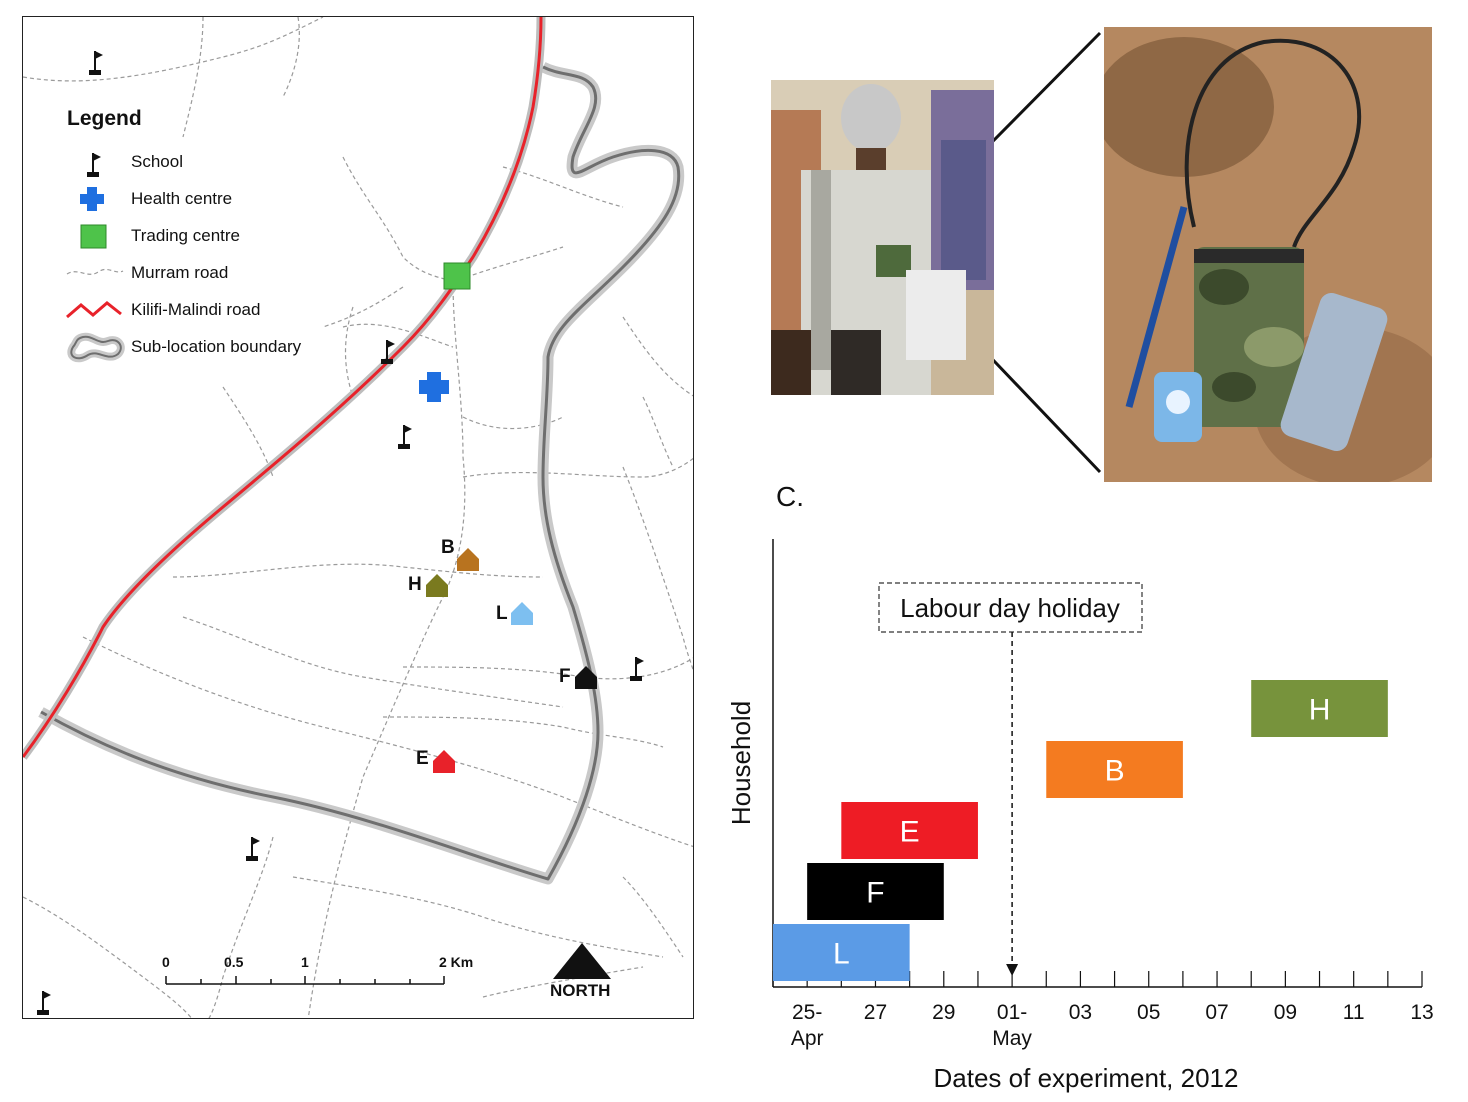 The image size is (1468, 1102). I want to click on bar-f, so click(875, 891).